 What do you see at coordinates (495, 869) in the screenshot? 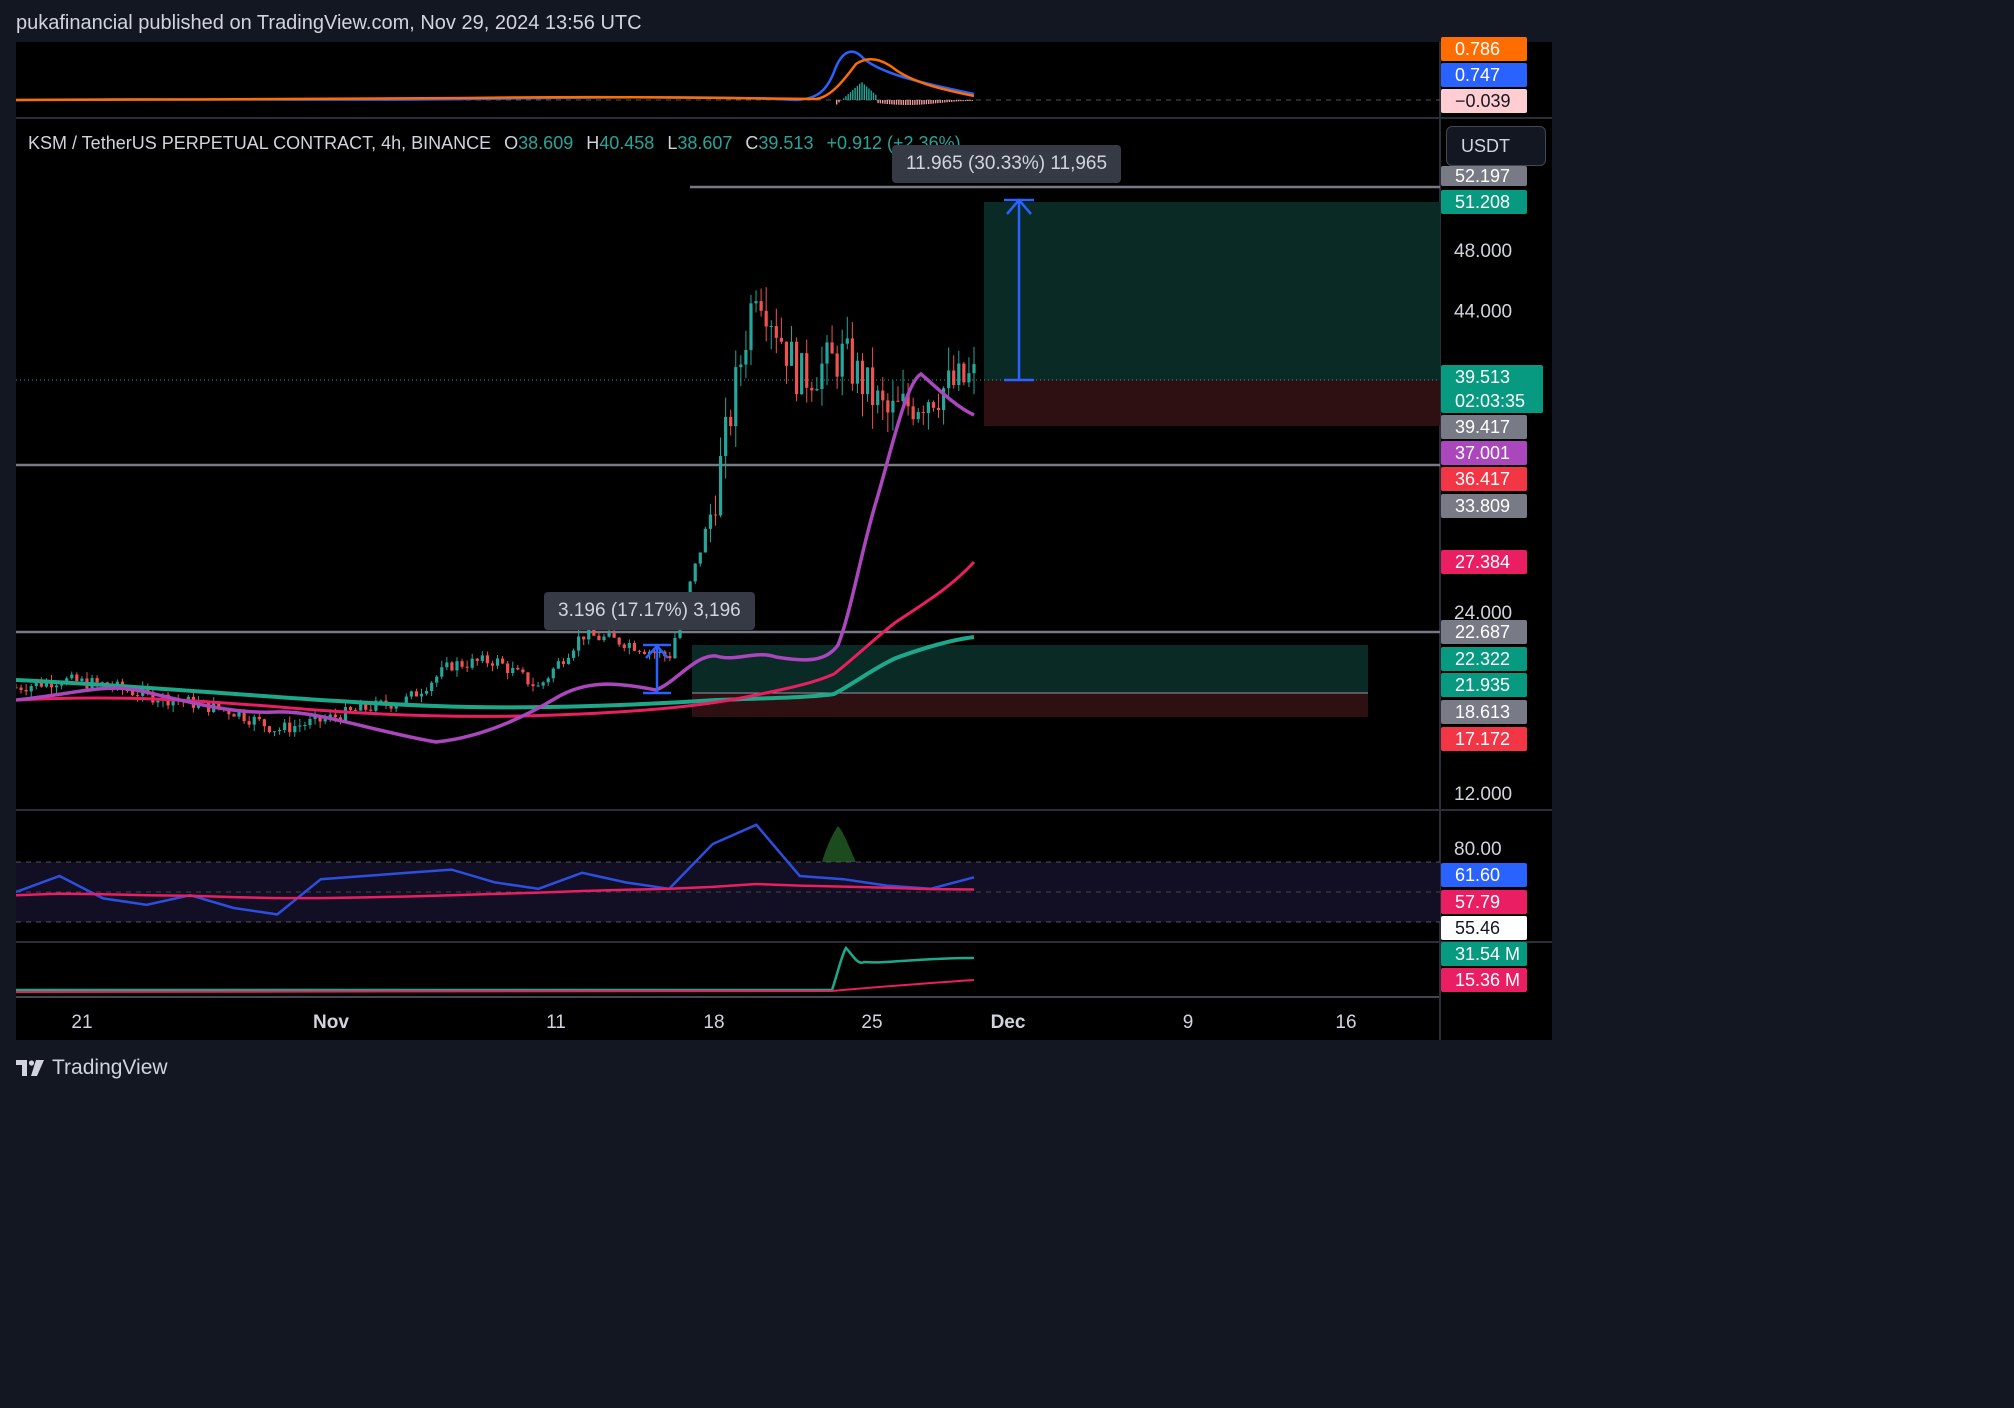
I see `rsi-line` at bounding box center [495, 869].